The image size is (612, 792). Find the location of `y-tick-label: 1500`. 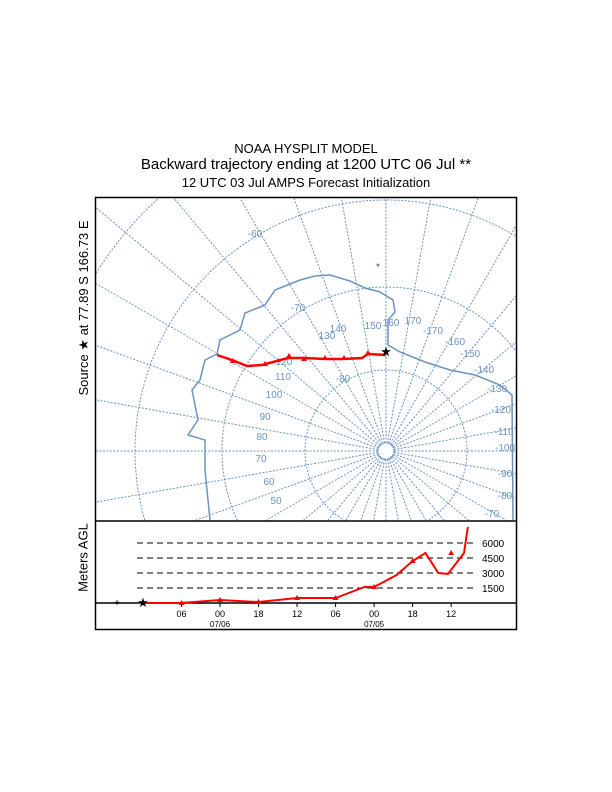

y-tick-label: 1500 is located at coordinates (493, 589).